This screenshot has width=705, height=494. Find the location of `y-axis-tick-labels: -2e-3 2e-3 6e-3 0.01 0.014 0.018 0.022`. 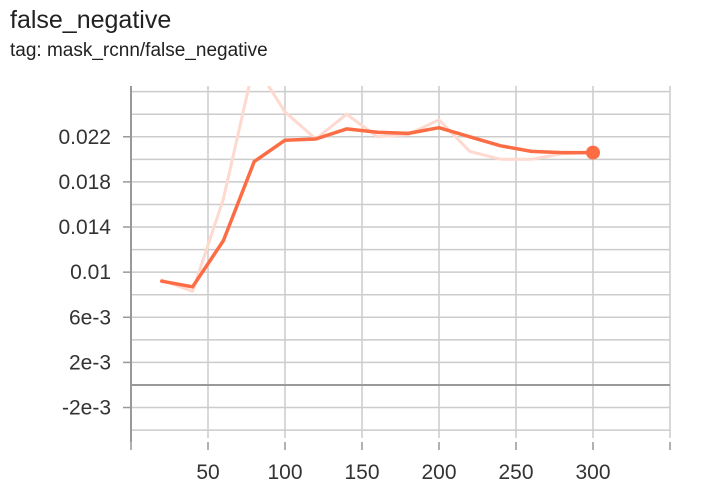

y-axis-tick-labels: -2e-3 2e-3 6e-3 0.01 0.014 0.018 0.022 is located at coordinates (84, 273).